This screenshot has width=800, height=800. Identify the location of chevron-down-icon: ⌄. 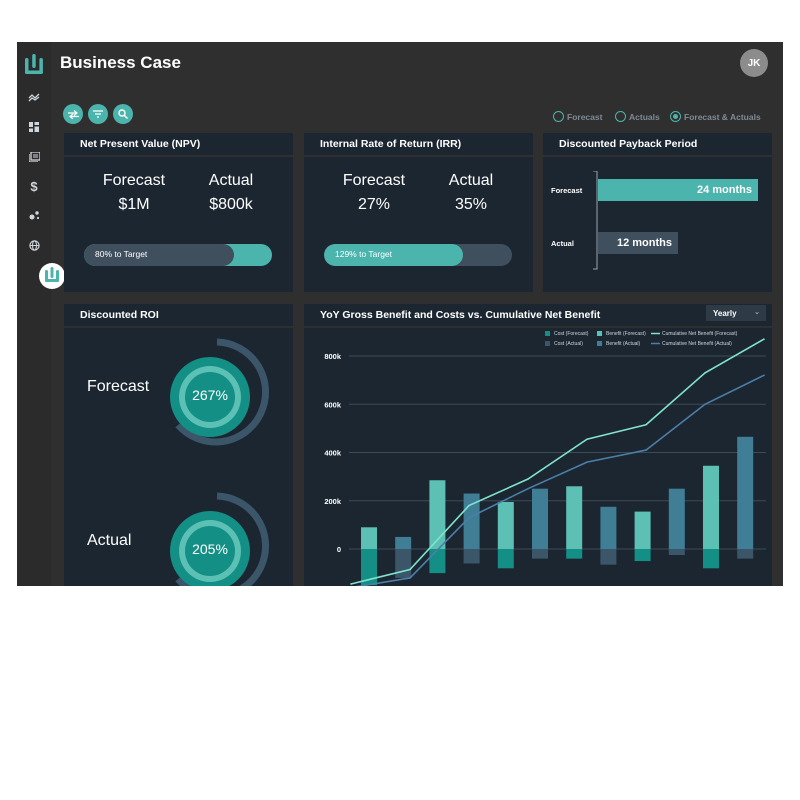
(757, 312).